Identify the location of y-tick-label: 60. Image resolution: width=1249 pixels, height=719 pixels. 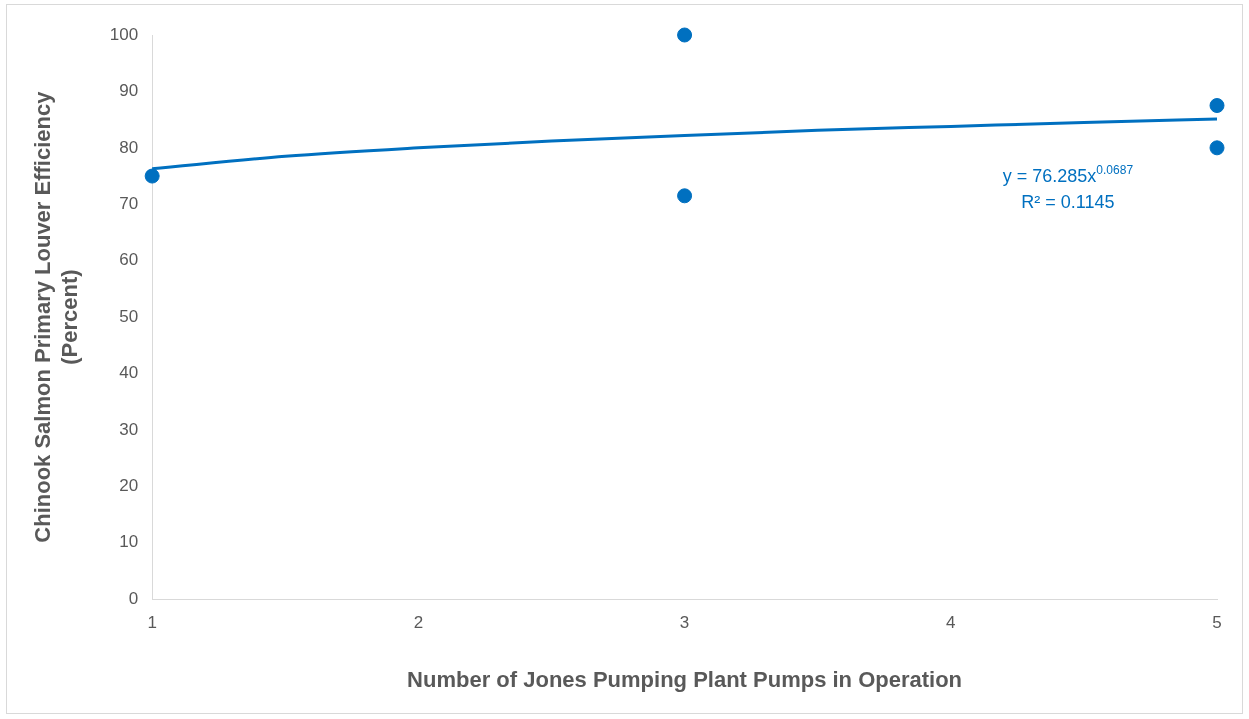
(129, 260).